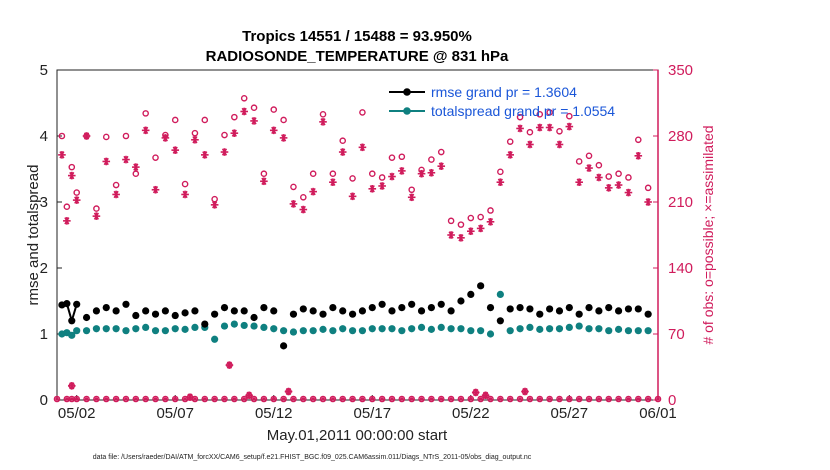 This screenshot has width=830, height=470. I want to click on y2-tick-label: 140, so click(680, 268).